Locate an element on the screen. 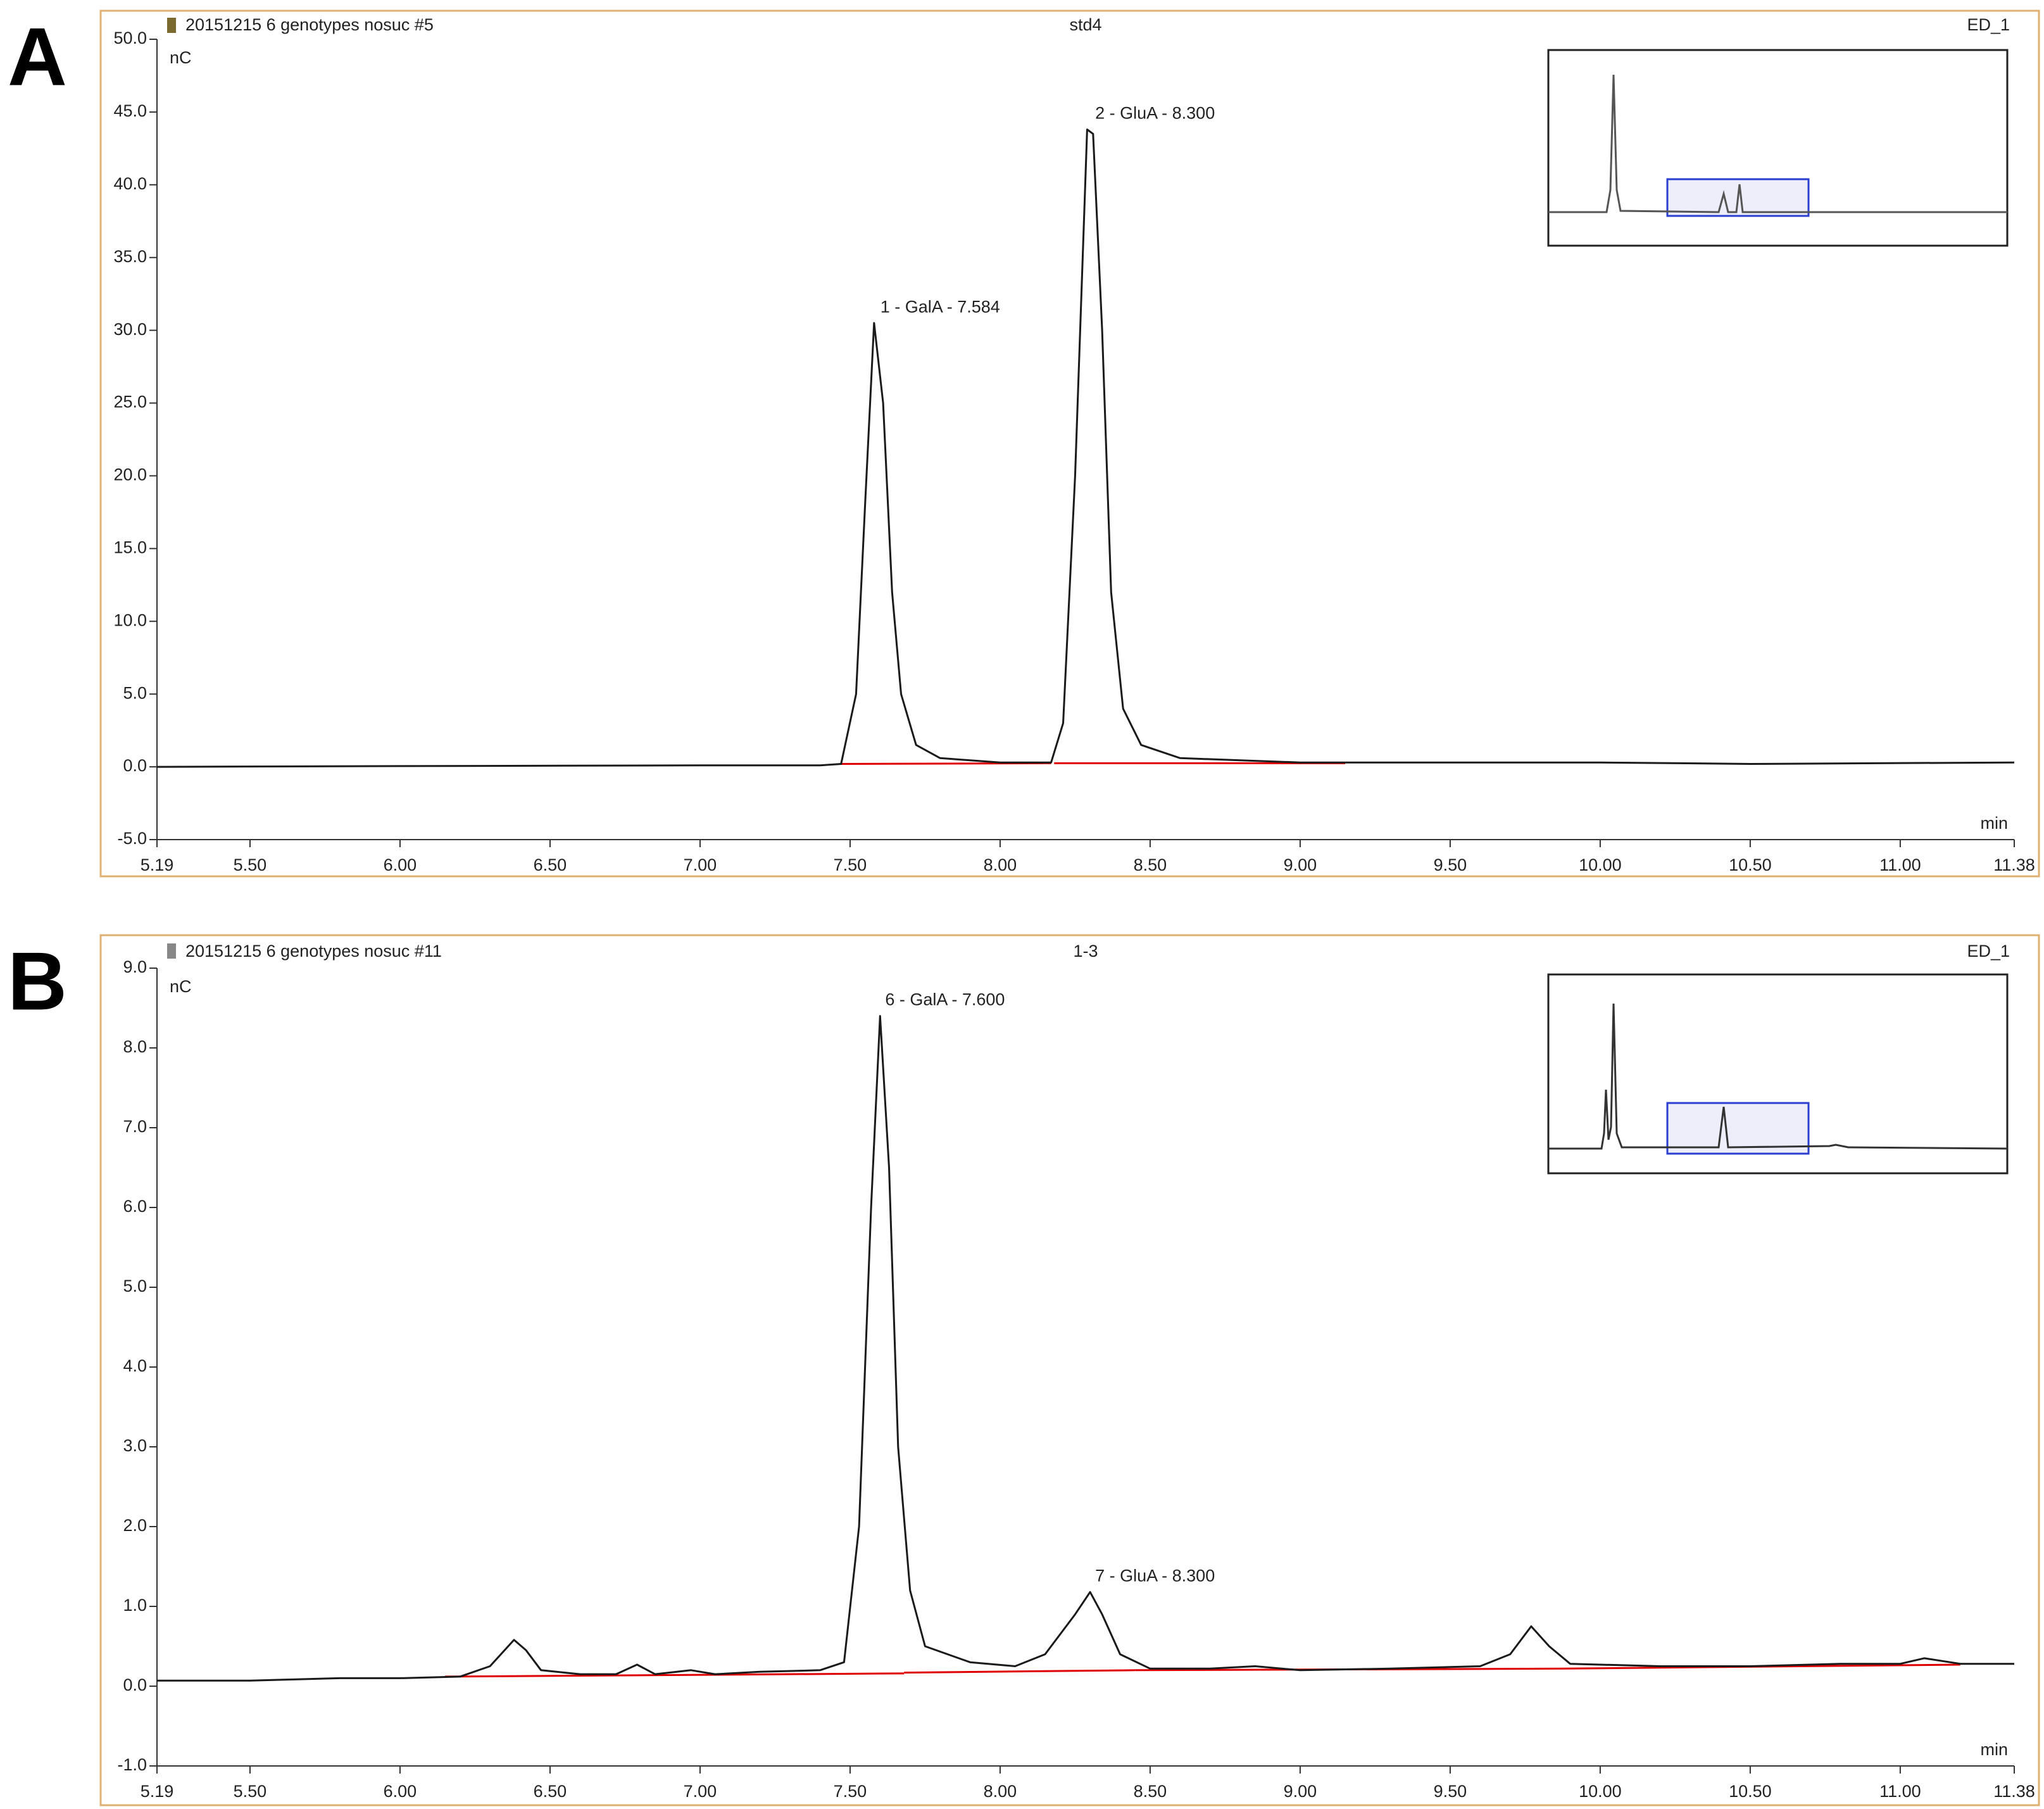  panel-label: B is located at coordinates (37, 981).